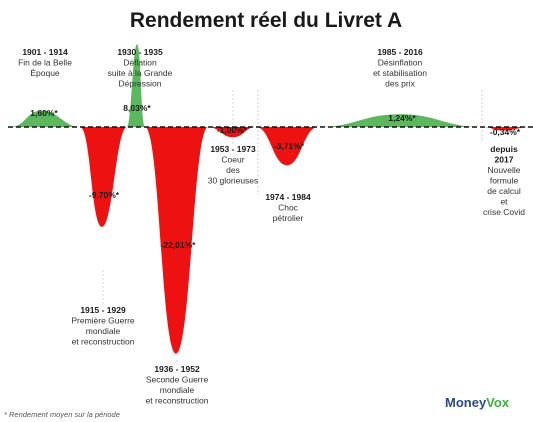 The height and width of the screenshot is (422, 533). Describe the element at coordinates (504, 202) in the screenshot. I see `period-desc-7-3: et` at that location.